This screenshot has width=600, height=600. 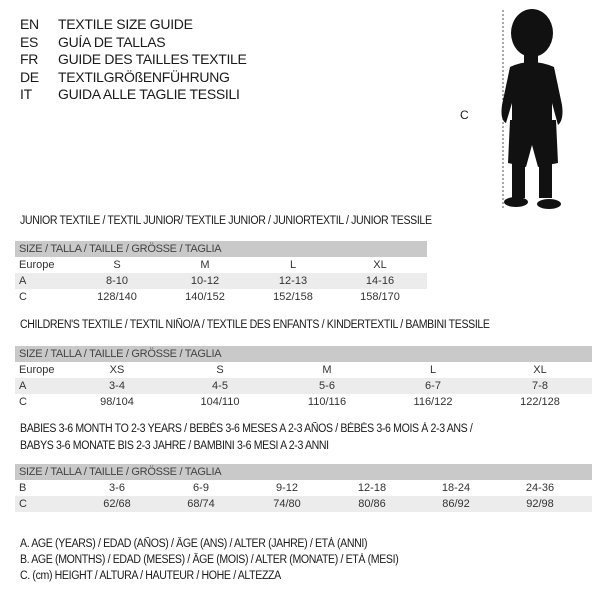 What do you see at coordinates (220, 386) in the screenshot?
I see `table-cell: 4-5` at bounding box center [220, 386].